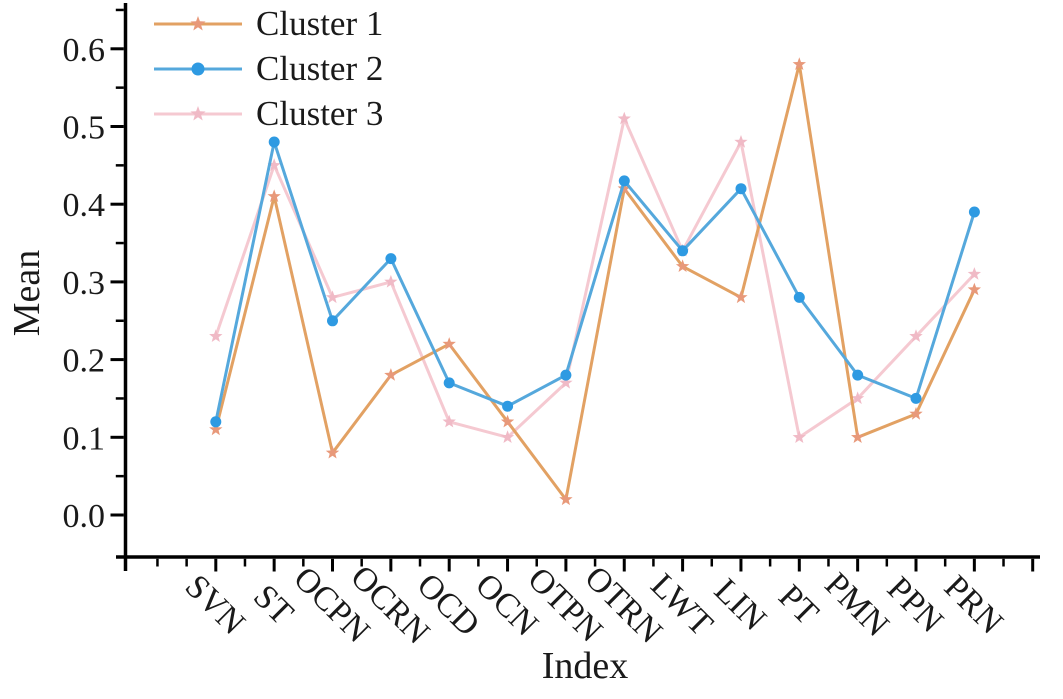 The width and height of the screenshot is (1063, 699). What do you see at coordinates (84, 516) in the screenshot?
I see `y-tick-label: 0.0` at bounding box center [84, 516].